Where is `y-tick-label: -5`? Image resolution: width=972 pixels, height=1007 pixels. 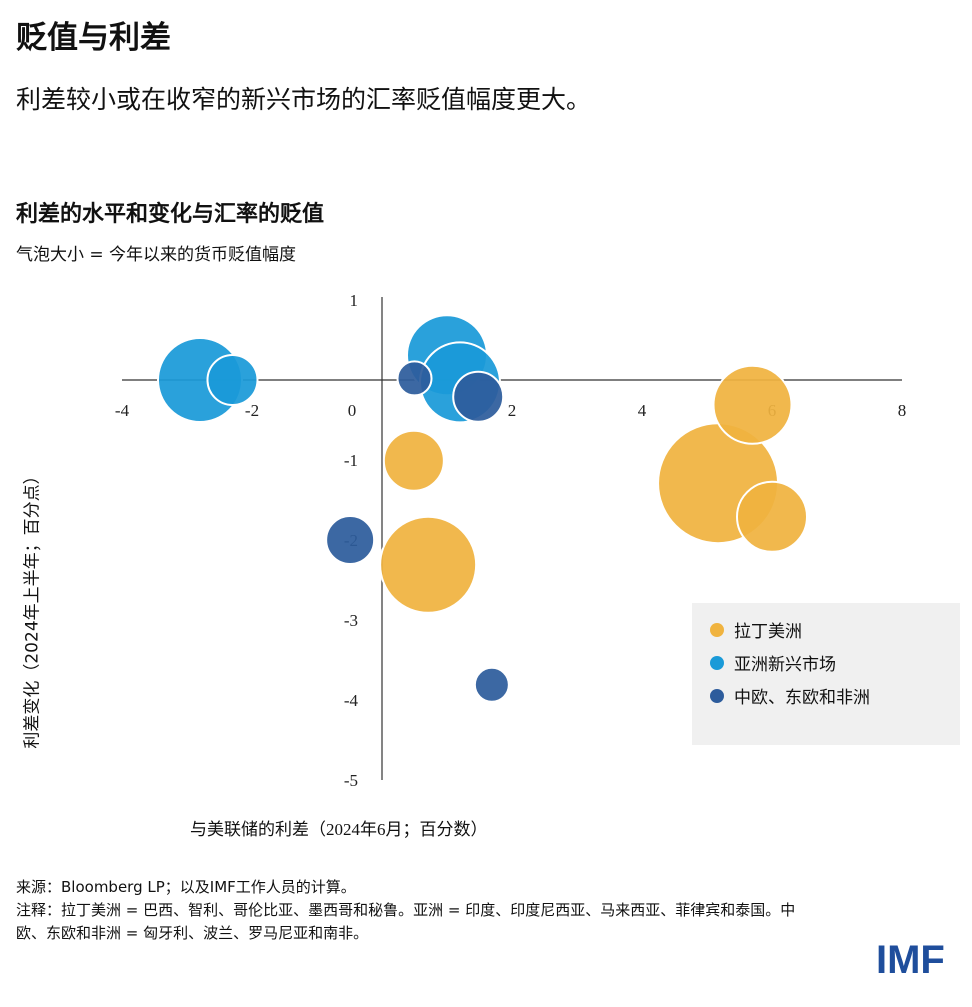 y-tick-label: -5 is located at coordinates (351, 780).